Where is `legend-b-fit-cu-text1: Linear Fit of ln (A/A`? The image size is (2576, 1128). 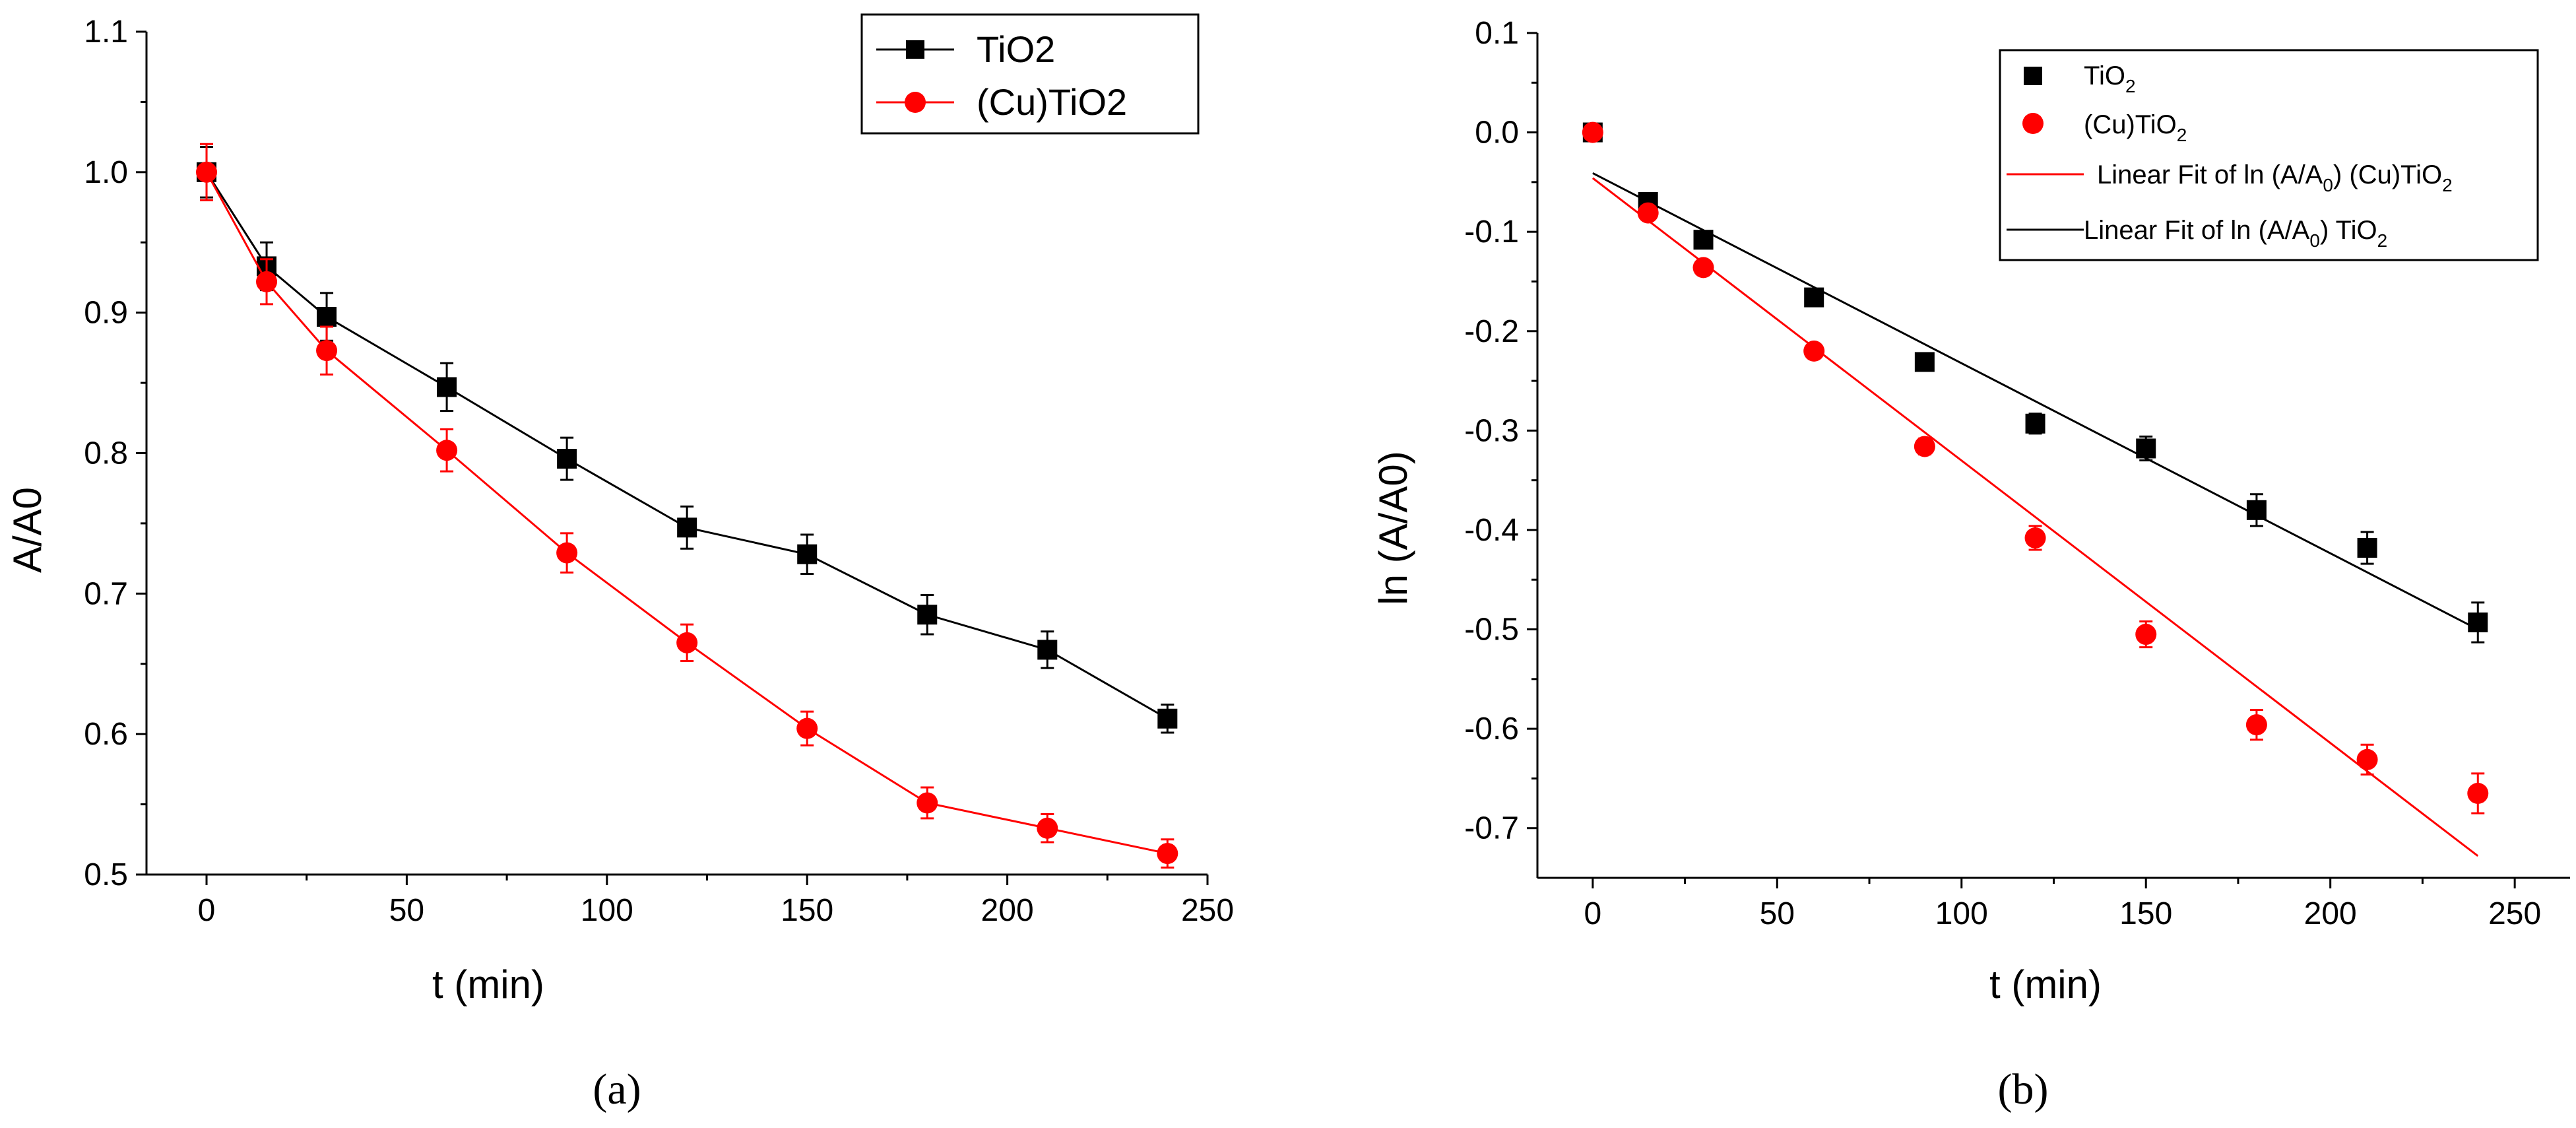 legend-b-fit-cu-text1: Linear Fit of ln (A/A is located at coordinates (2210, 174).